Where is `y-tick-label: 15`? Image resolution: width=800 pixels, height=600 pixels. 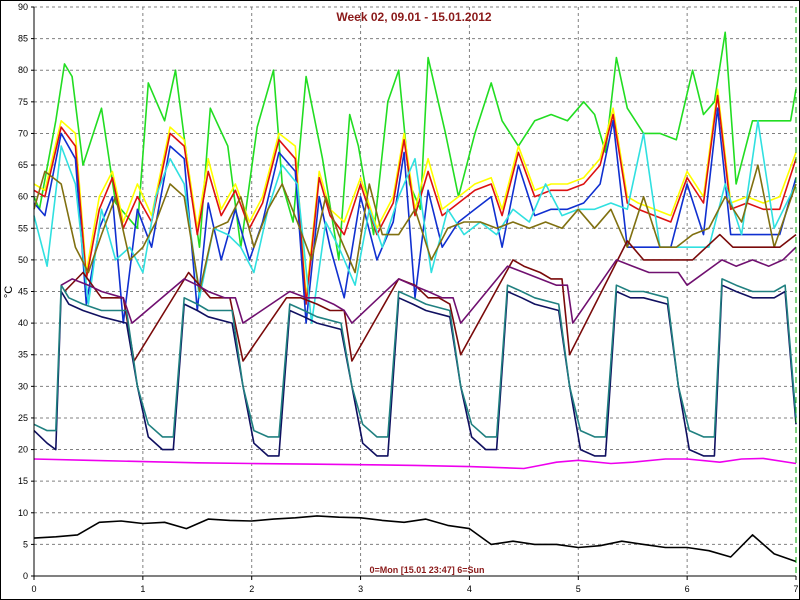 y-tick-label: 15 is located at coordinates (23, 481).